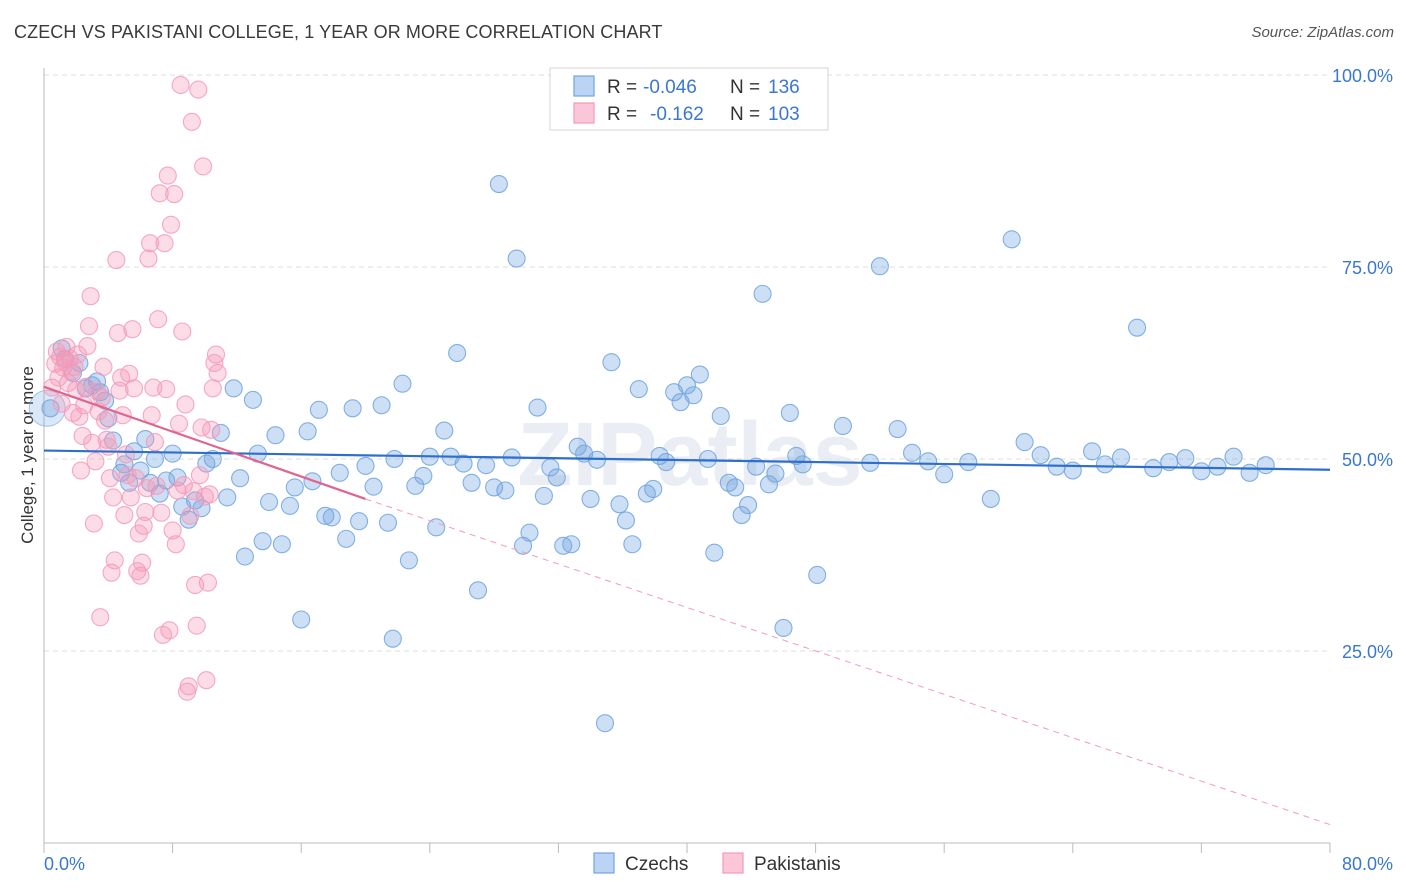 The width and height of the screenshot is (1406, 892). What do you see at coordinates (784, 87) in the screenshot?
I see `stats-legend-czechs-n-value: 136` at bounding box center [784, 87].